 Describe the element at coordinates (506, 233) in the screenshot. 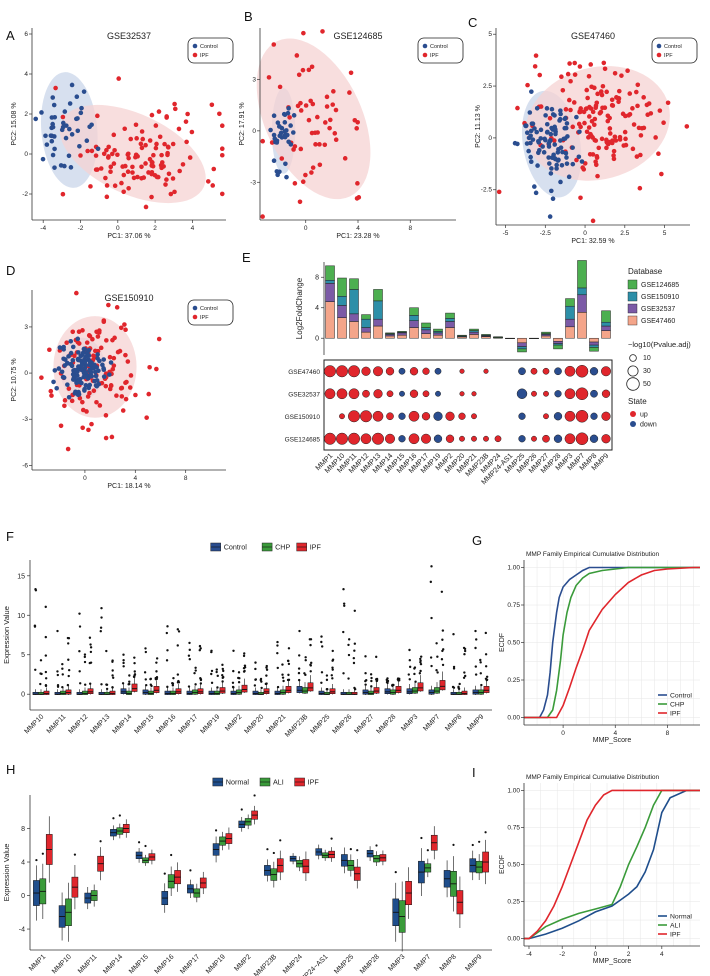

I see `x-tick-label: -5` at that location.